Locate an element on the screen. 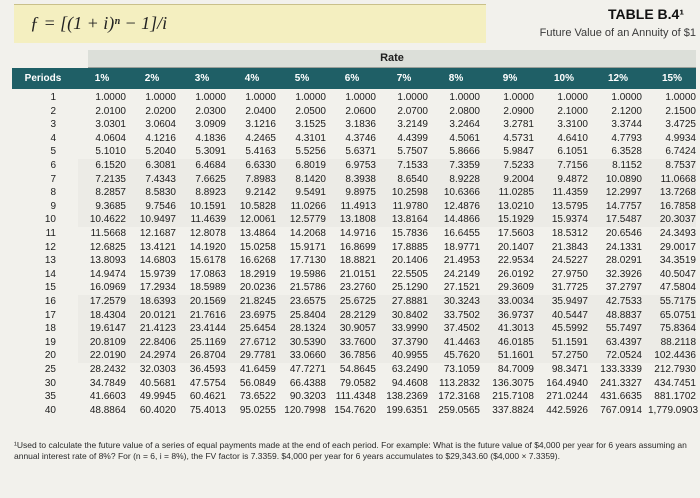 This screenshot has height=498, width=700. value-cell: 113.2832 is located at coordinates (459, 383).